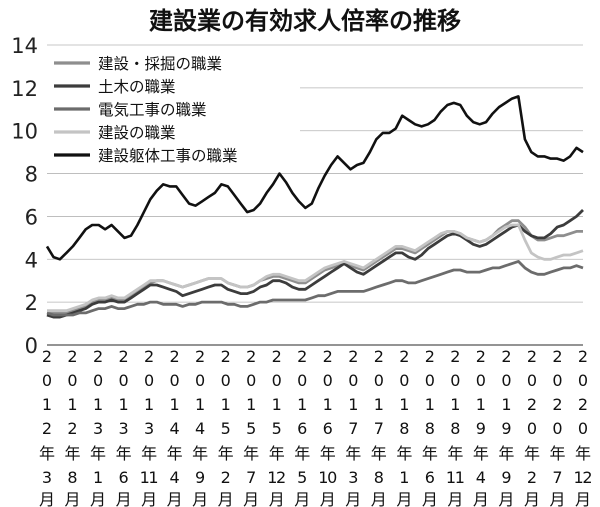 This screenshot has width=600, height=507. What do you see at coordinates (302, 427) in the screenshot?
I see `x-tick-label: 2 0 1 6 年 5 月` at bounding box center [302, 427].